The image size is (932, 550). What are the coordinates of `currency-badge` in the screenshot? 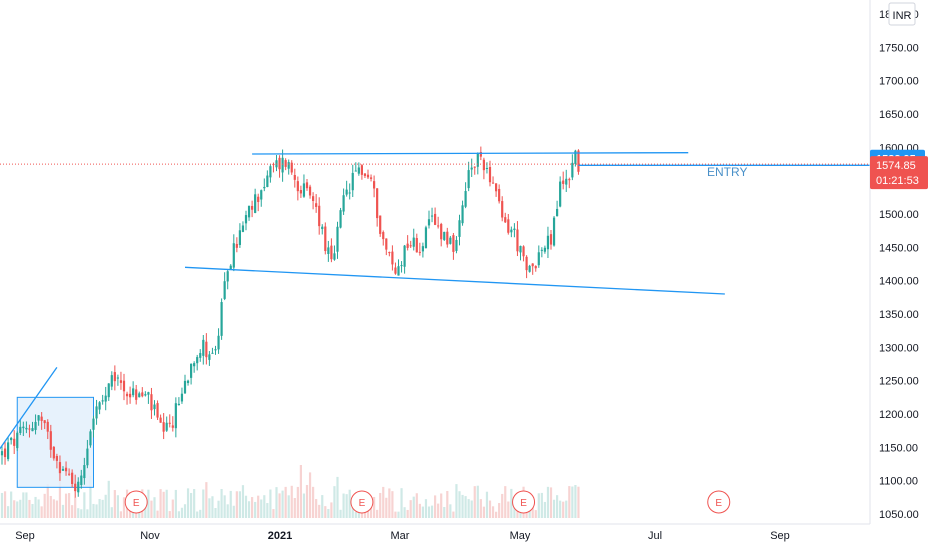 It's located at (902, 14).